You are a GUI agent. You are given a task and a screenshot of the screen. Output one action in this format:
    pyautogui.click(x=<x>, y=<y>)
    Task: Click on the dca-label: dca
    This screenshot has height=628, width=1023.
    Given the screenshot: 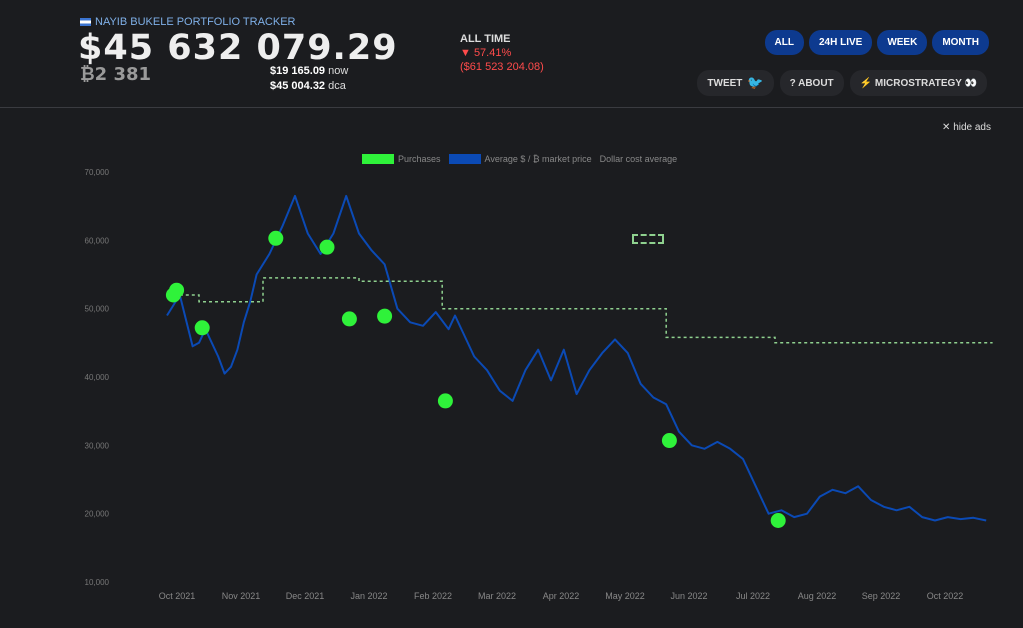 What is the action you would take?
    pyautogui.click(x=337, y=86)
    